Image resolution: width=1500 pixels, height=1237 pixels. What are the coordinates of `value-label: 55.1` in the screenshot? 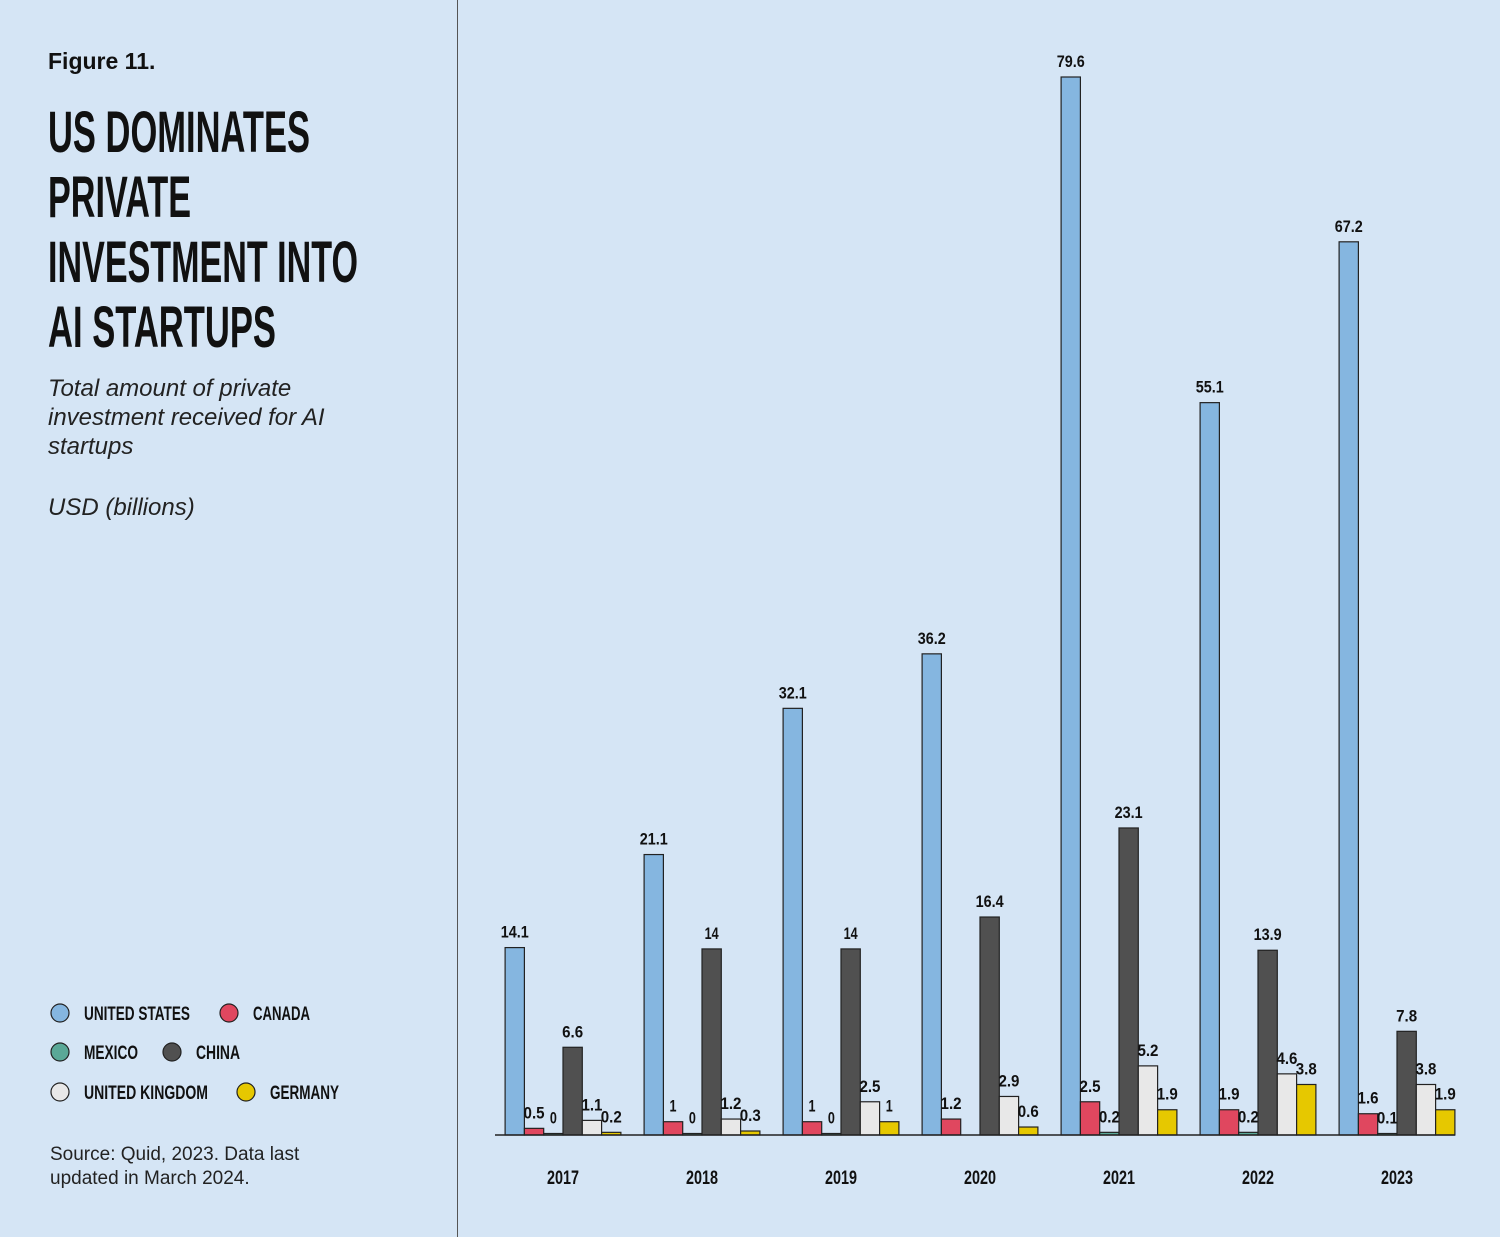 It's located at (1210, 387).